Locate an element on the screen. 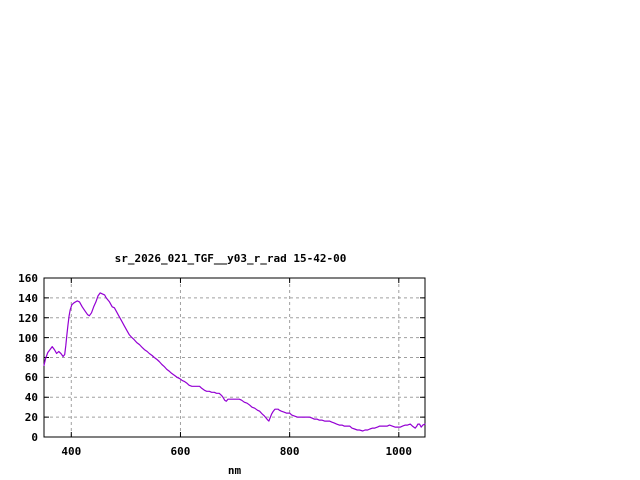  y-tick-label: 120 is located at coordinates (28, 318).